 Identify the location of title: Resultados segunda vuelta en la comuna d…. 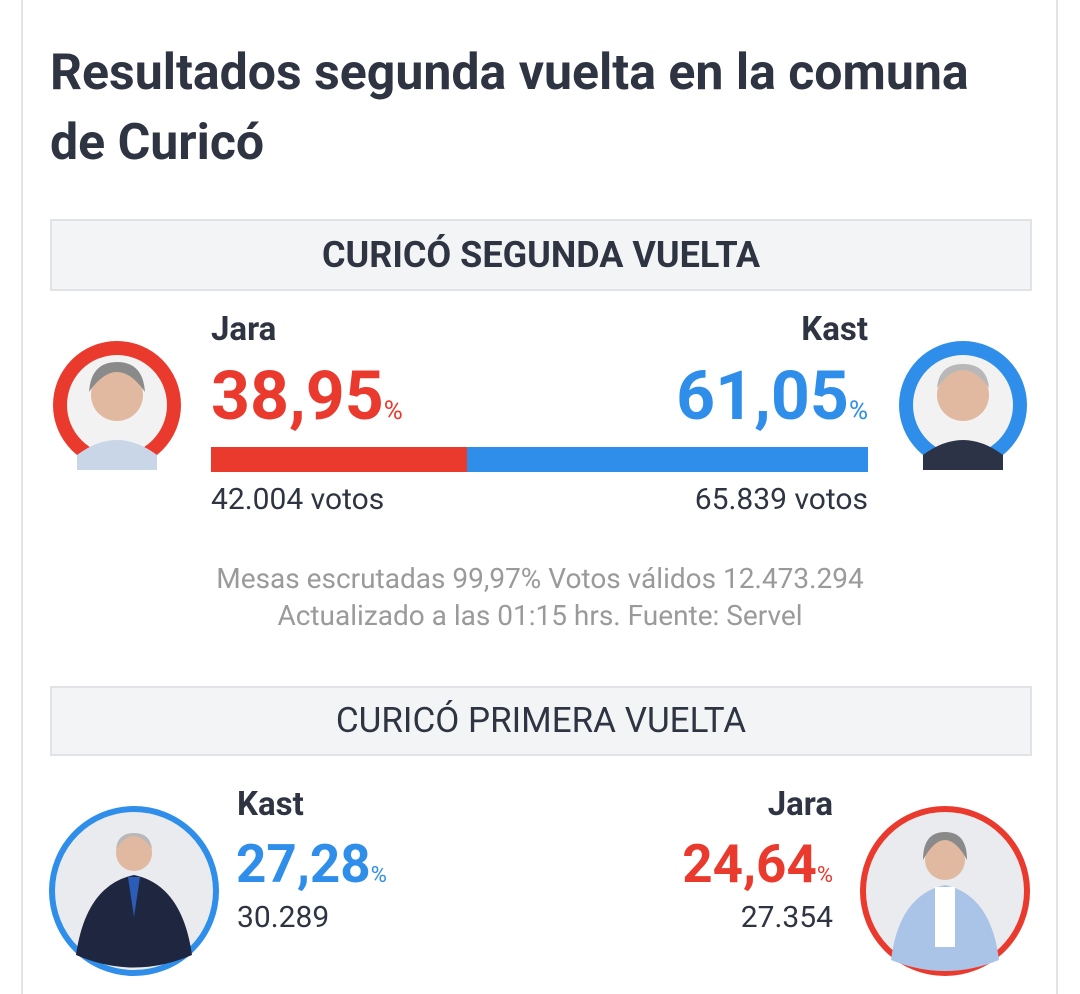
(509, 108).